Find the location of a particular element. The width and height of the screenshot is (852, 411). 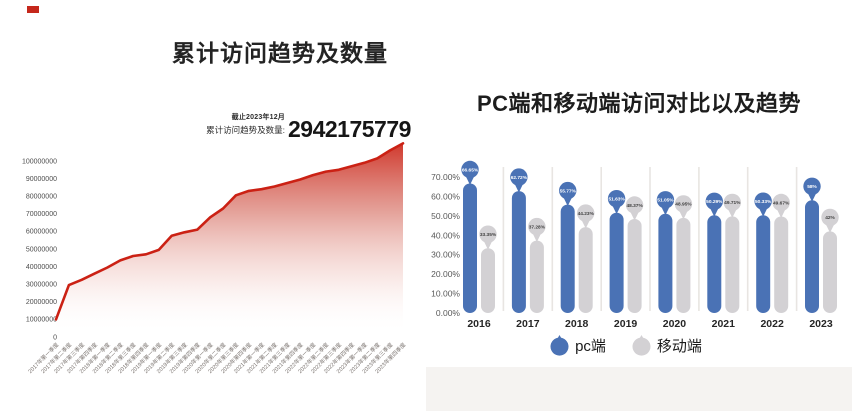

right-y-axis-label: 60.00% is located at coordinates (445, 196).